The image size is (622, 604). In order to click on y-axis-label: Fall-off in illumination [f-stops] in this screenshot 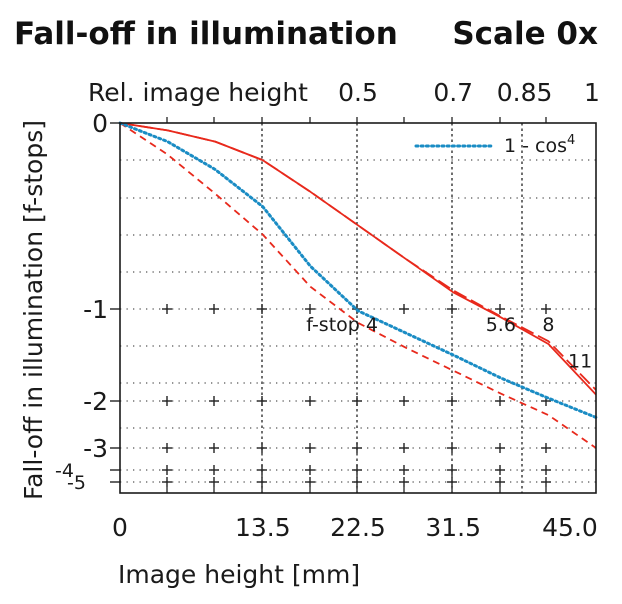, I will do `click(33, 310)`.